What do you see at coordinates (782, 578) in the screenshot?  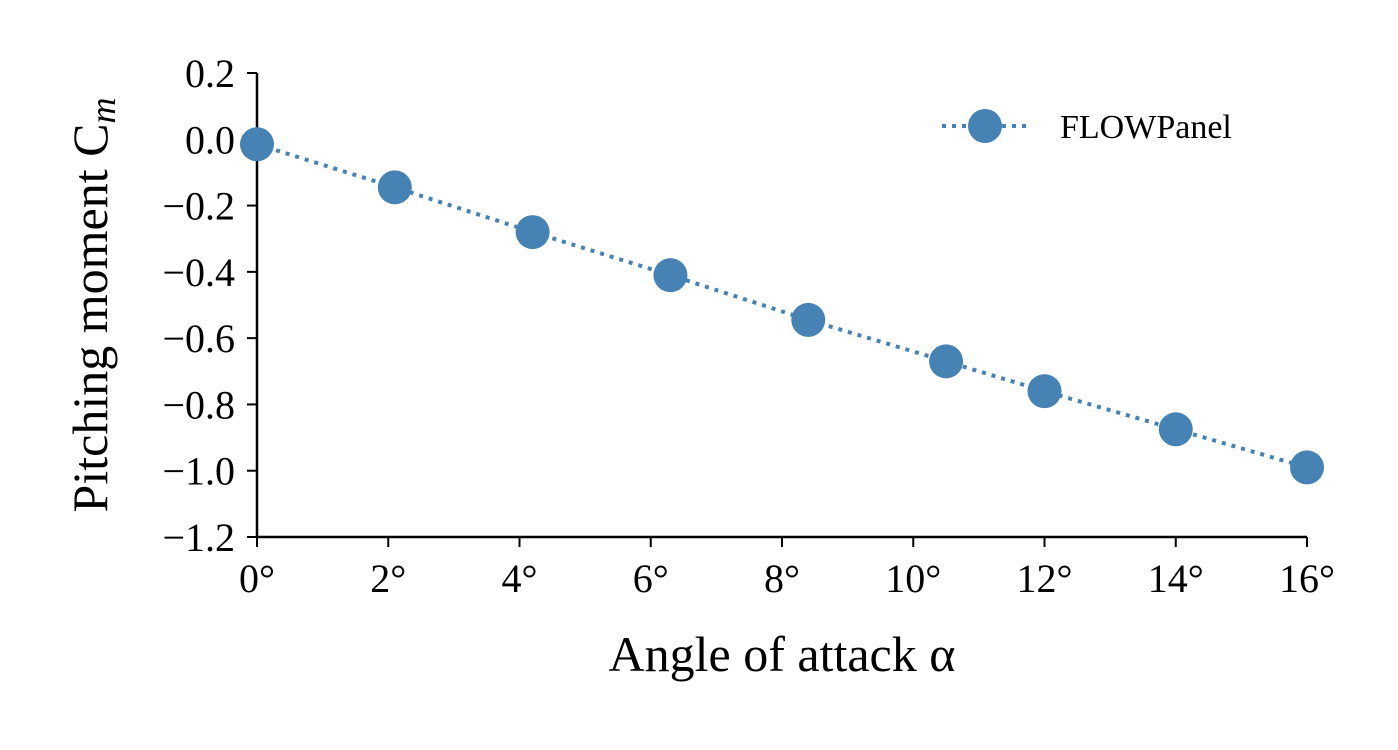 I see `x-tick-label: 8°` at bounding box center [782, 578].